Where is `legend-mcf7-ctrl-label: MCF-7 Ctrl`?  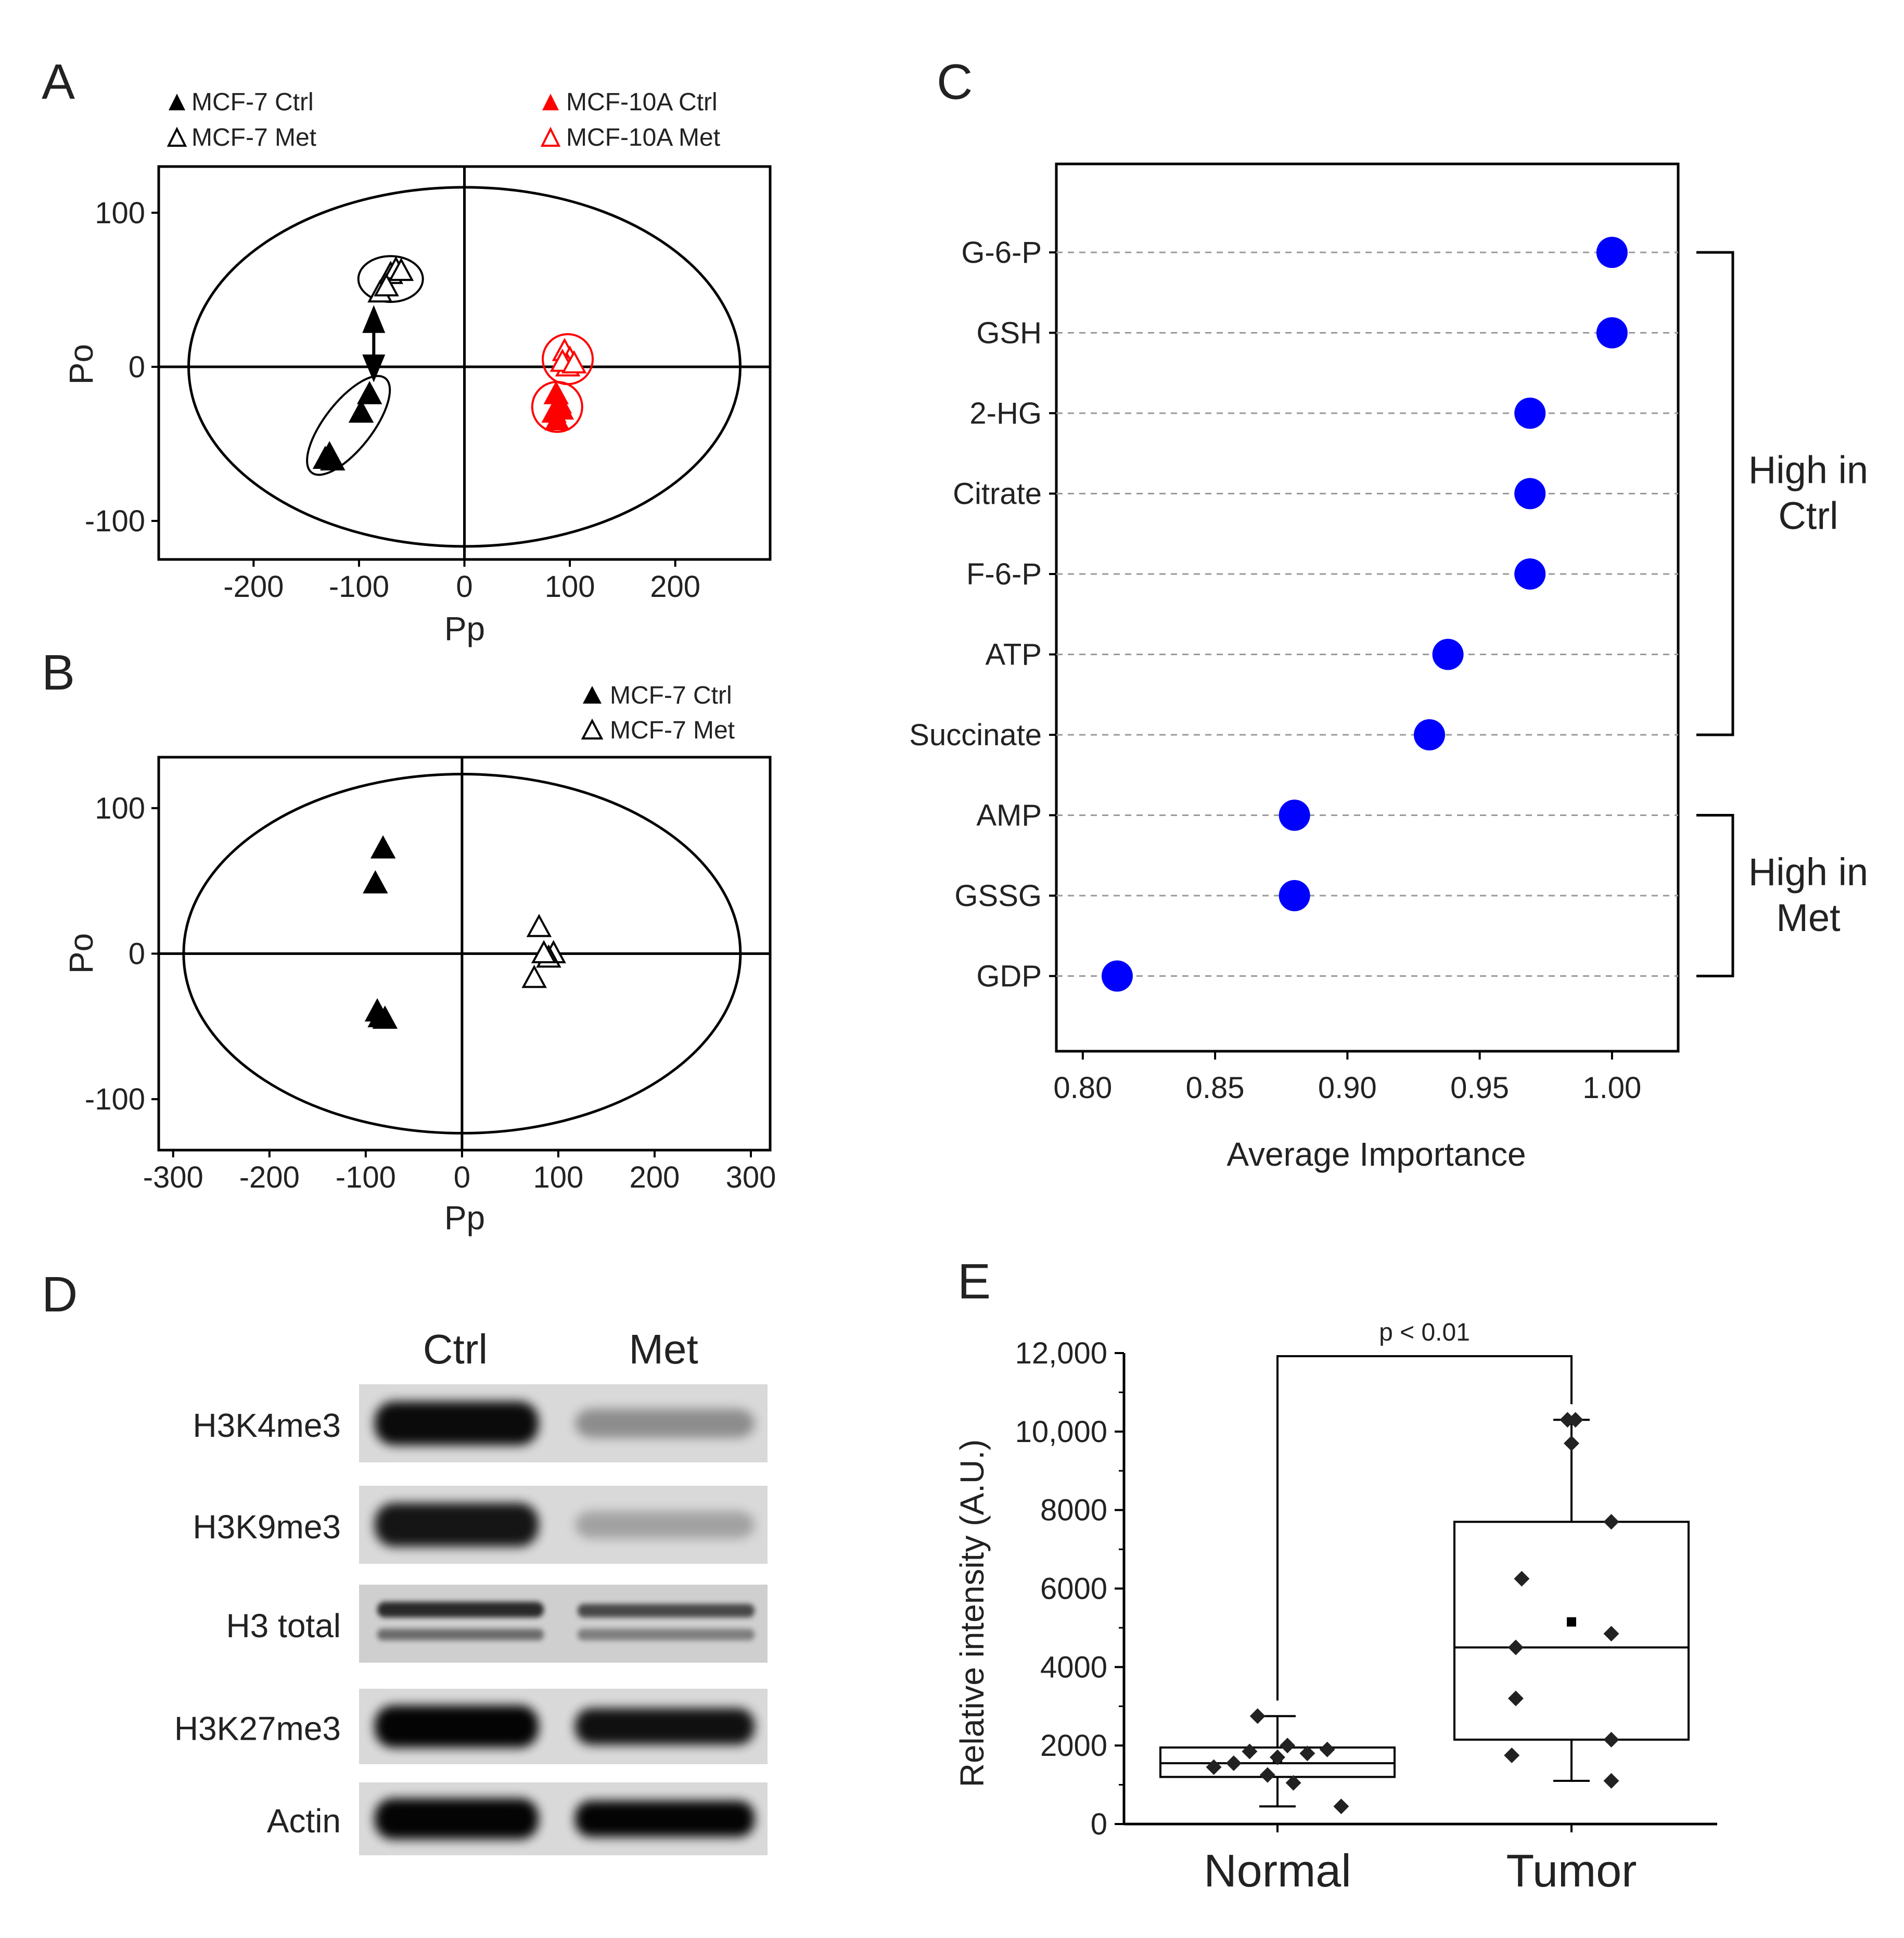 legend-mcf7-ctrl-label: MCF-7 Ctrl is located at coordinates (252, 102).